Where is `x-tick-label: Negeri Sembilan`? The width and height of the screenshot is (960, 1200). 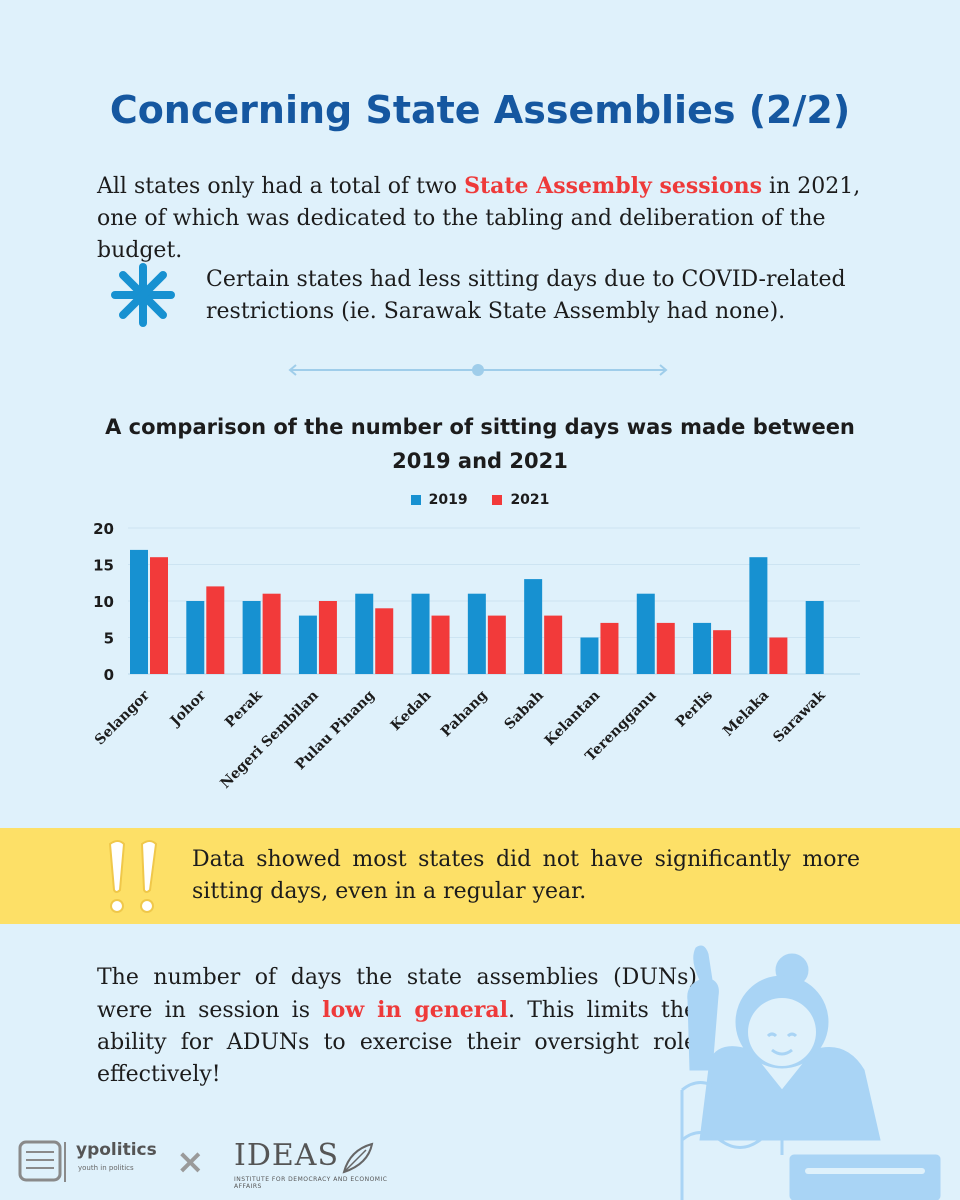 x-tick-label: Negeri Sembilan is located at coordinates (269, 740).